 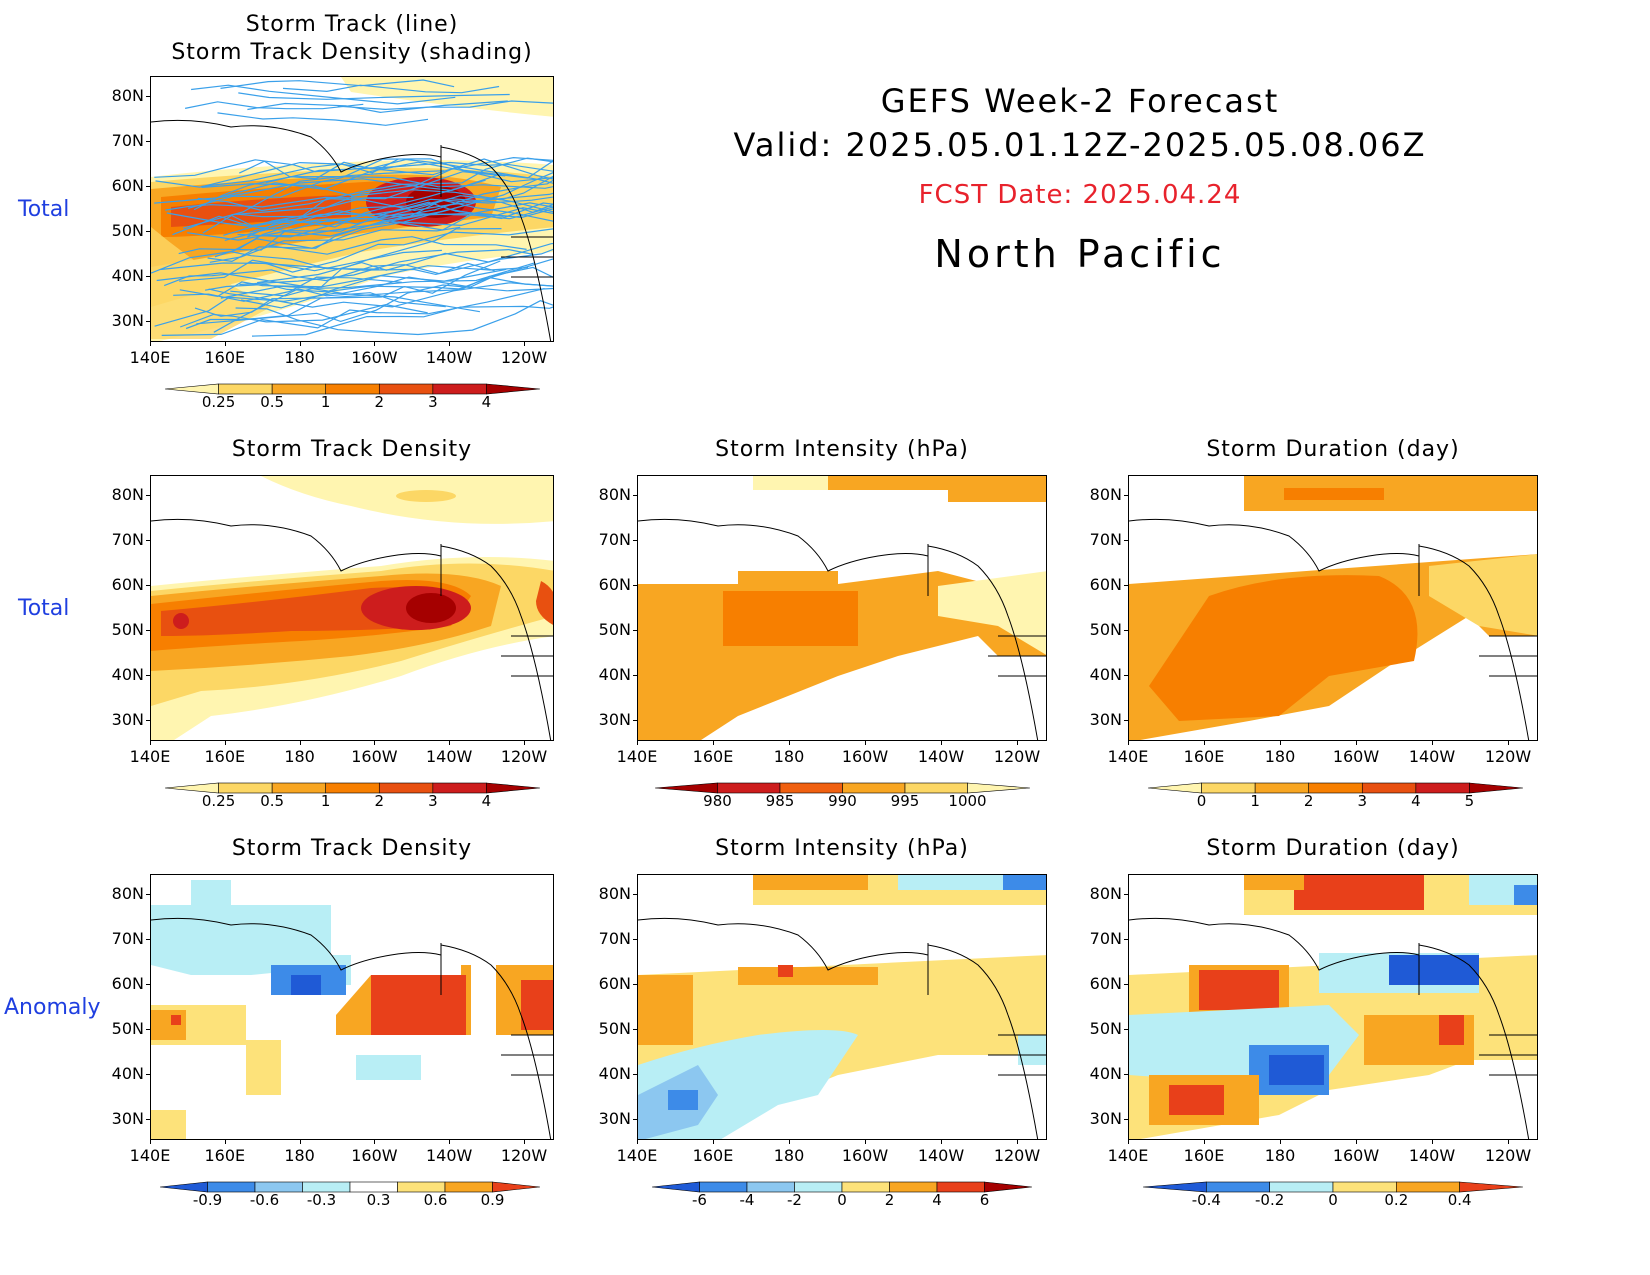 What do you see at coordinates (614, 1073) in the screenshot?
I see `lat-label: 40N` at bounding box center [614, 1073].